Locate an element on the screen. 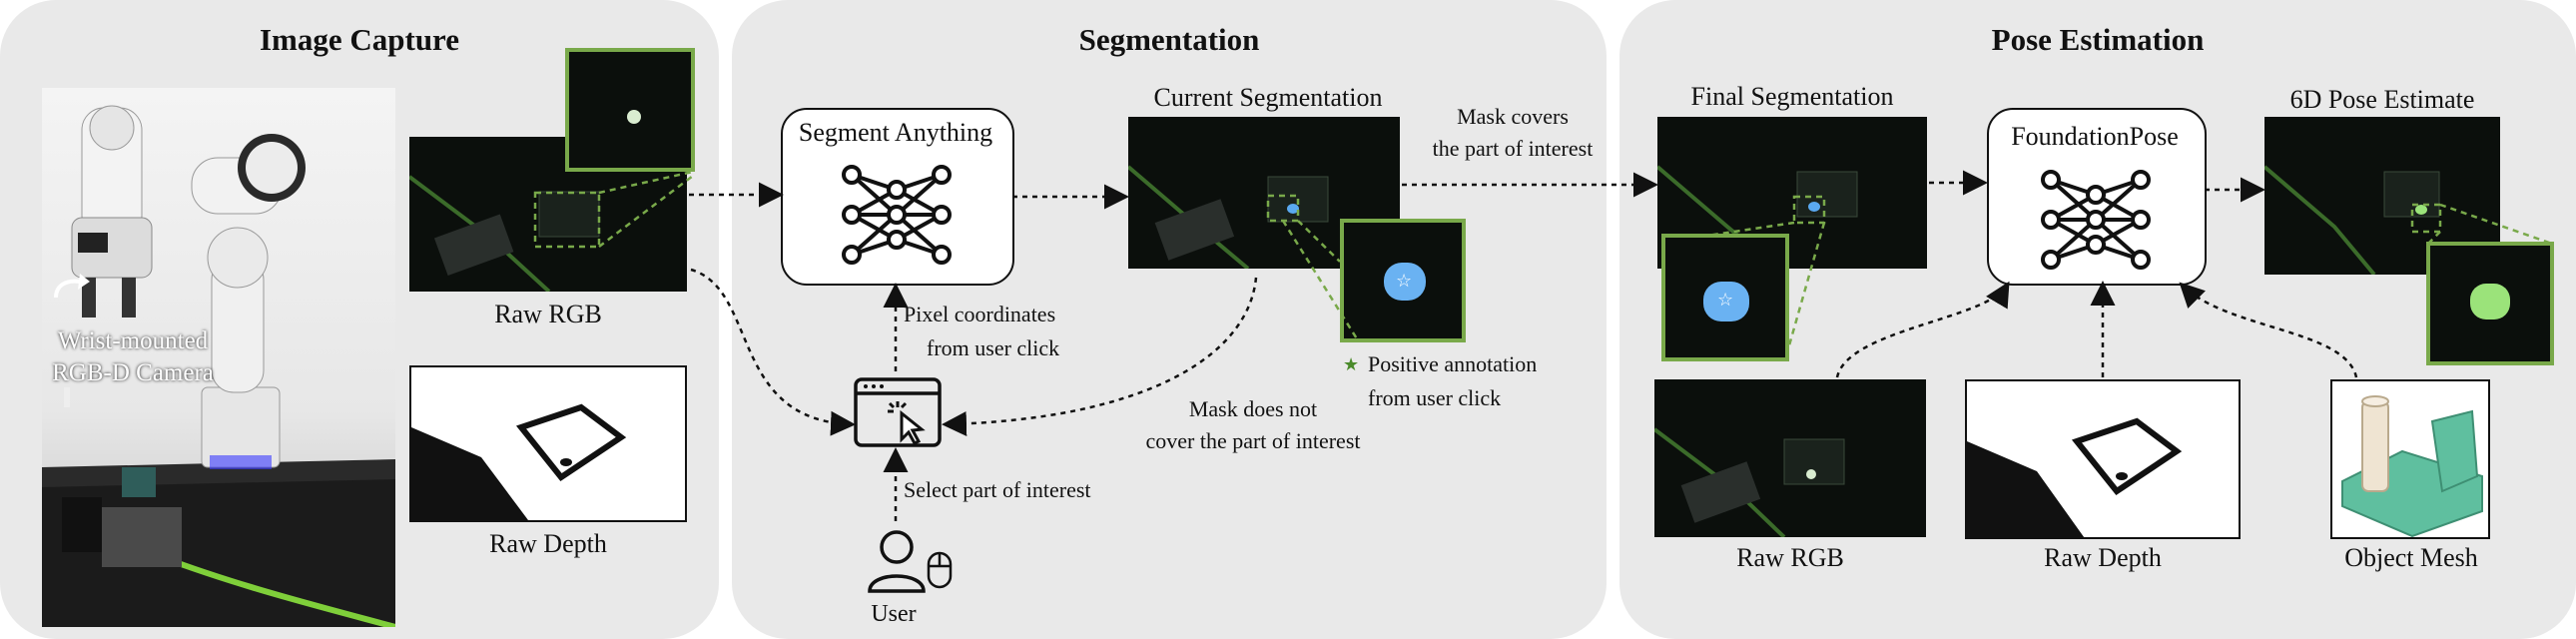 The image size is (2576, 639). segmented-object is located at coordinates (1405, 282).